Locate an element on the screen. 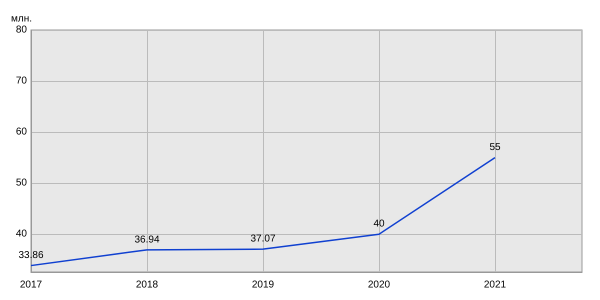  data-label: 33.86 is located at coordinates (31, 256).